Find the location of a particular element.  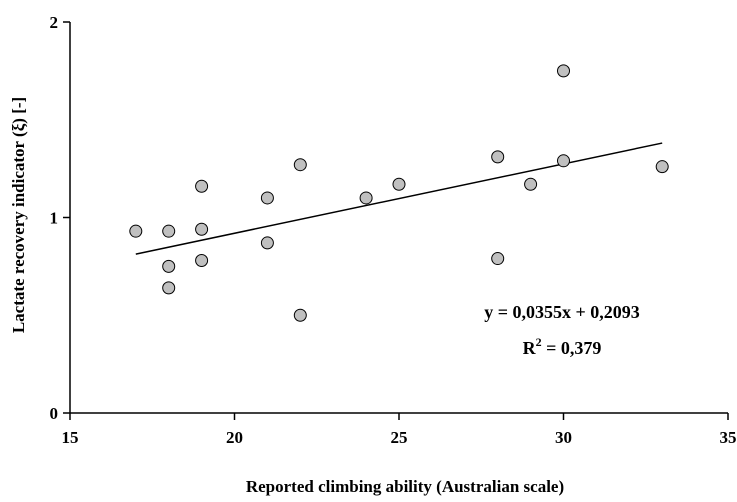

y-tick-label: 0 is located at coordinates (54, 413).